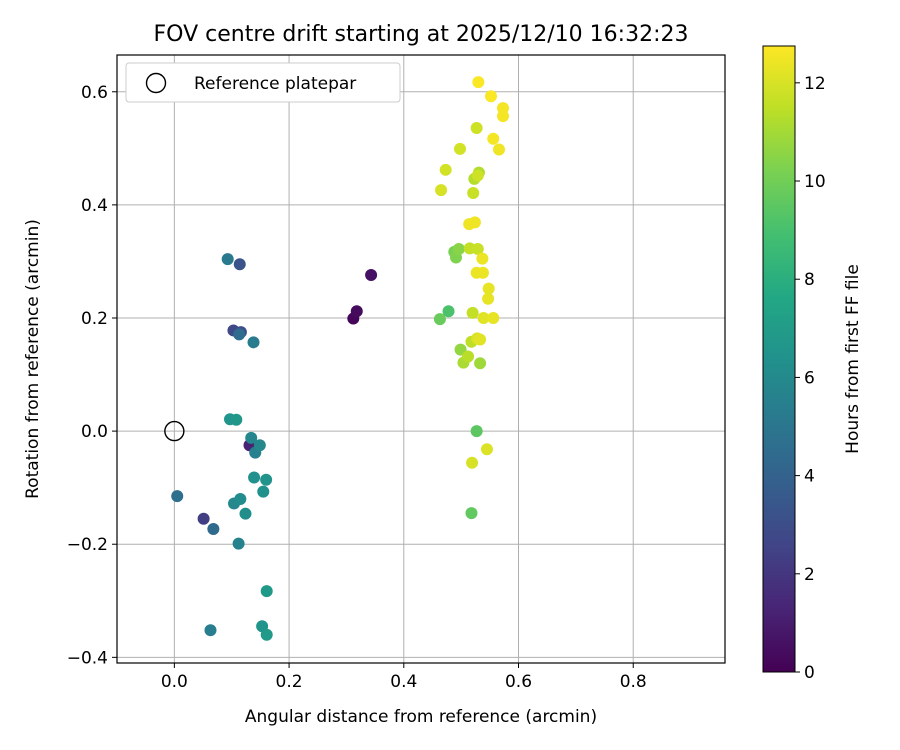 This screenshot has width=900, height=750. I want to click on reference-platepar-marker, so click(174, 431).